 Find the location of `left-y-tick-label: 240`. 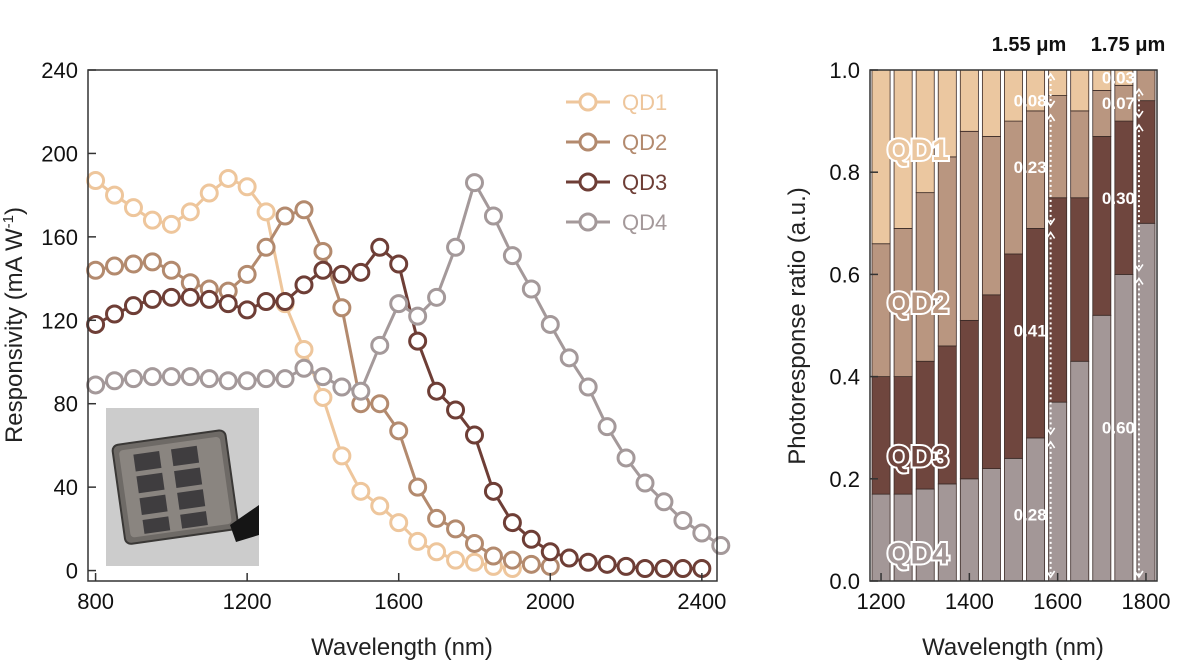

left-y-tick-label: 240 is located at coordinates (59, 70).